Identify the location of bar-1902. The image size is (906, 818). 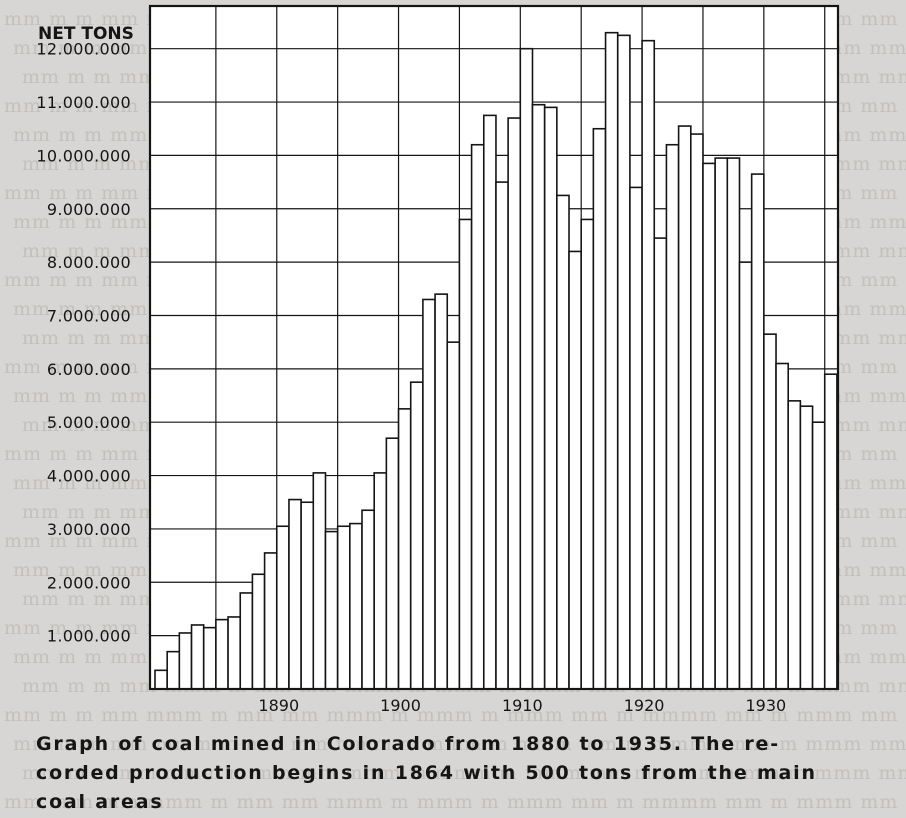
(429, 494).